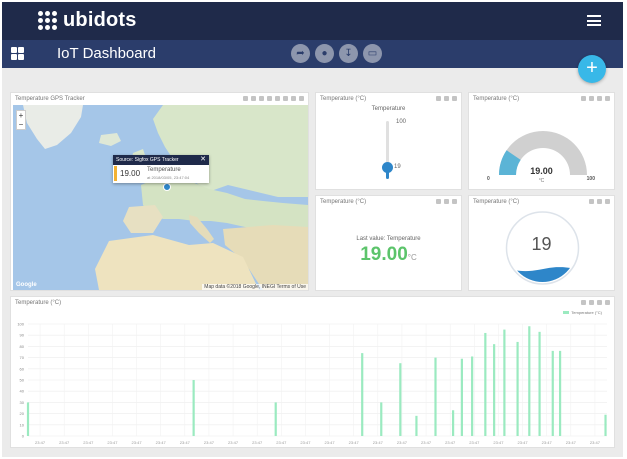 The width and height of the screenshot is (627, 459). I want to click on y-tick-label: 0, so click(23, 436).